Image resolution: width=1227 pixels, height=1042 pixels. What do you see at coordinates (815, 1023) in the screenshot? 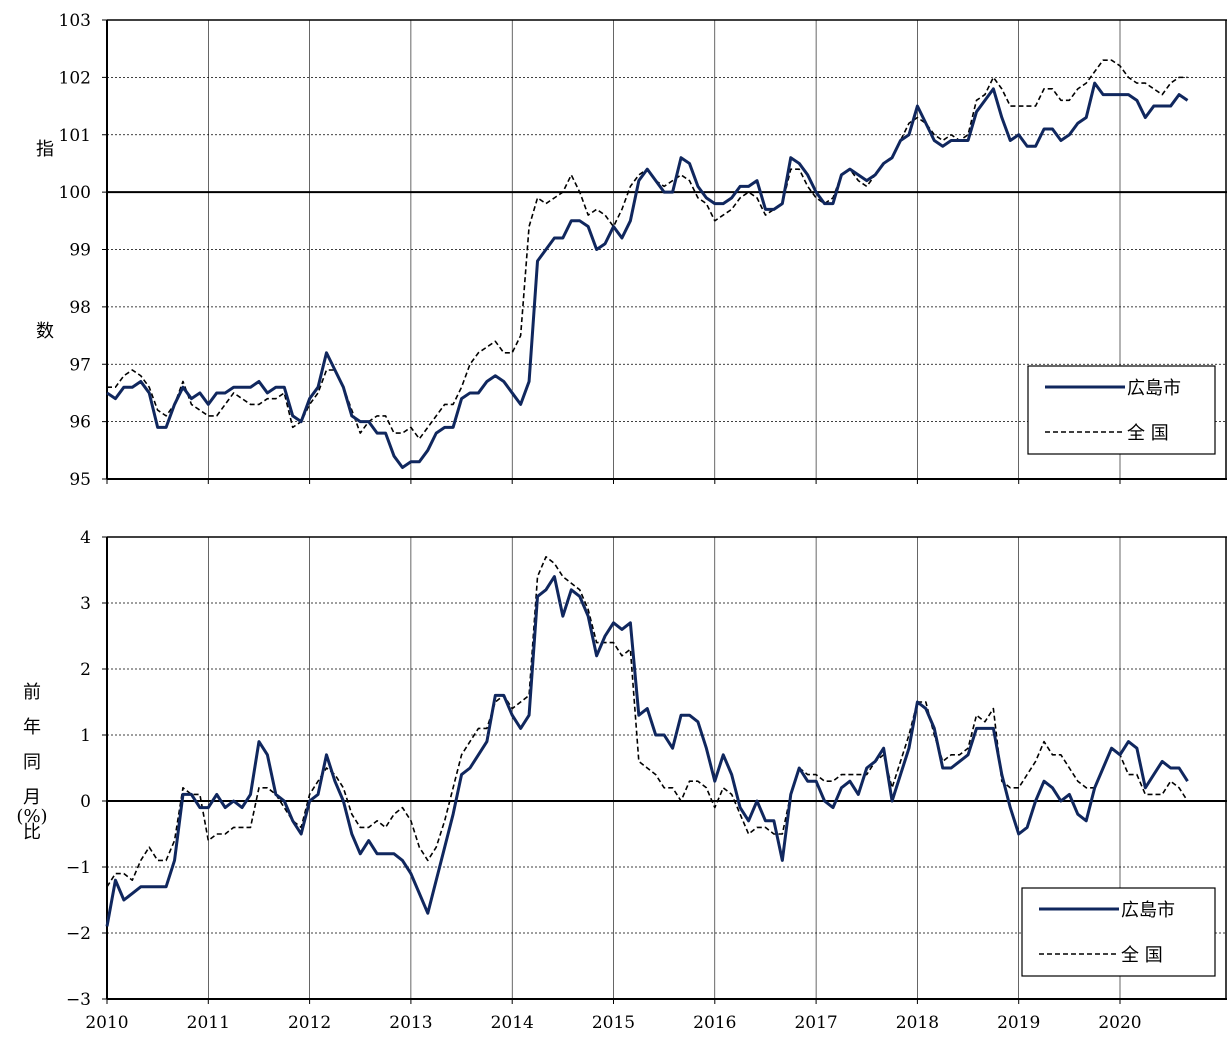
I see `x-tick-label: 2017` at bounding box center [815, 1023].